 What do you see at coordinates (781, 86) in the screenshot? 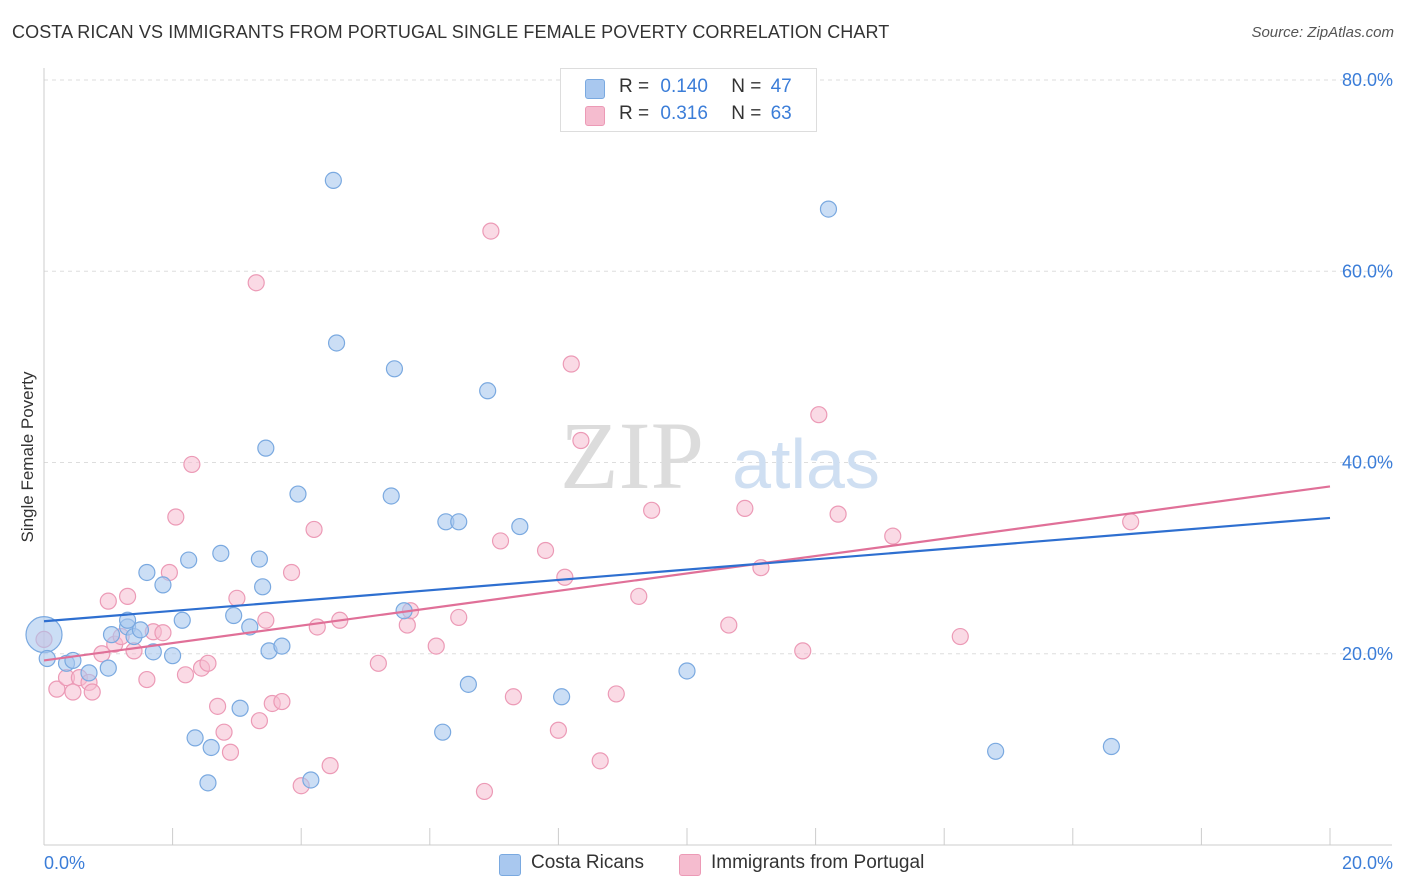
I see `legend-n-value: 47` at bounding box center [781, 86].